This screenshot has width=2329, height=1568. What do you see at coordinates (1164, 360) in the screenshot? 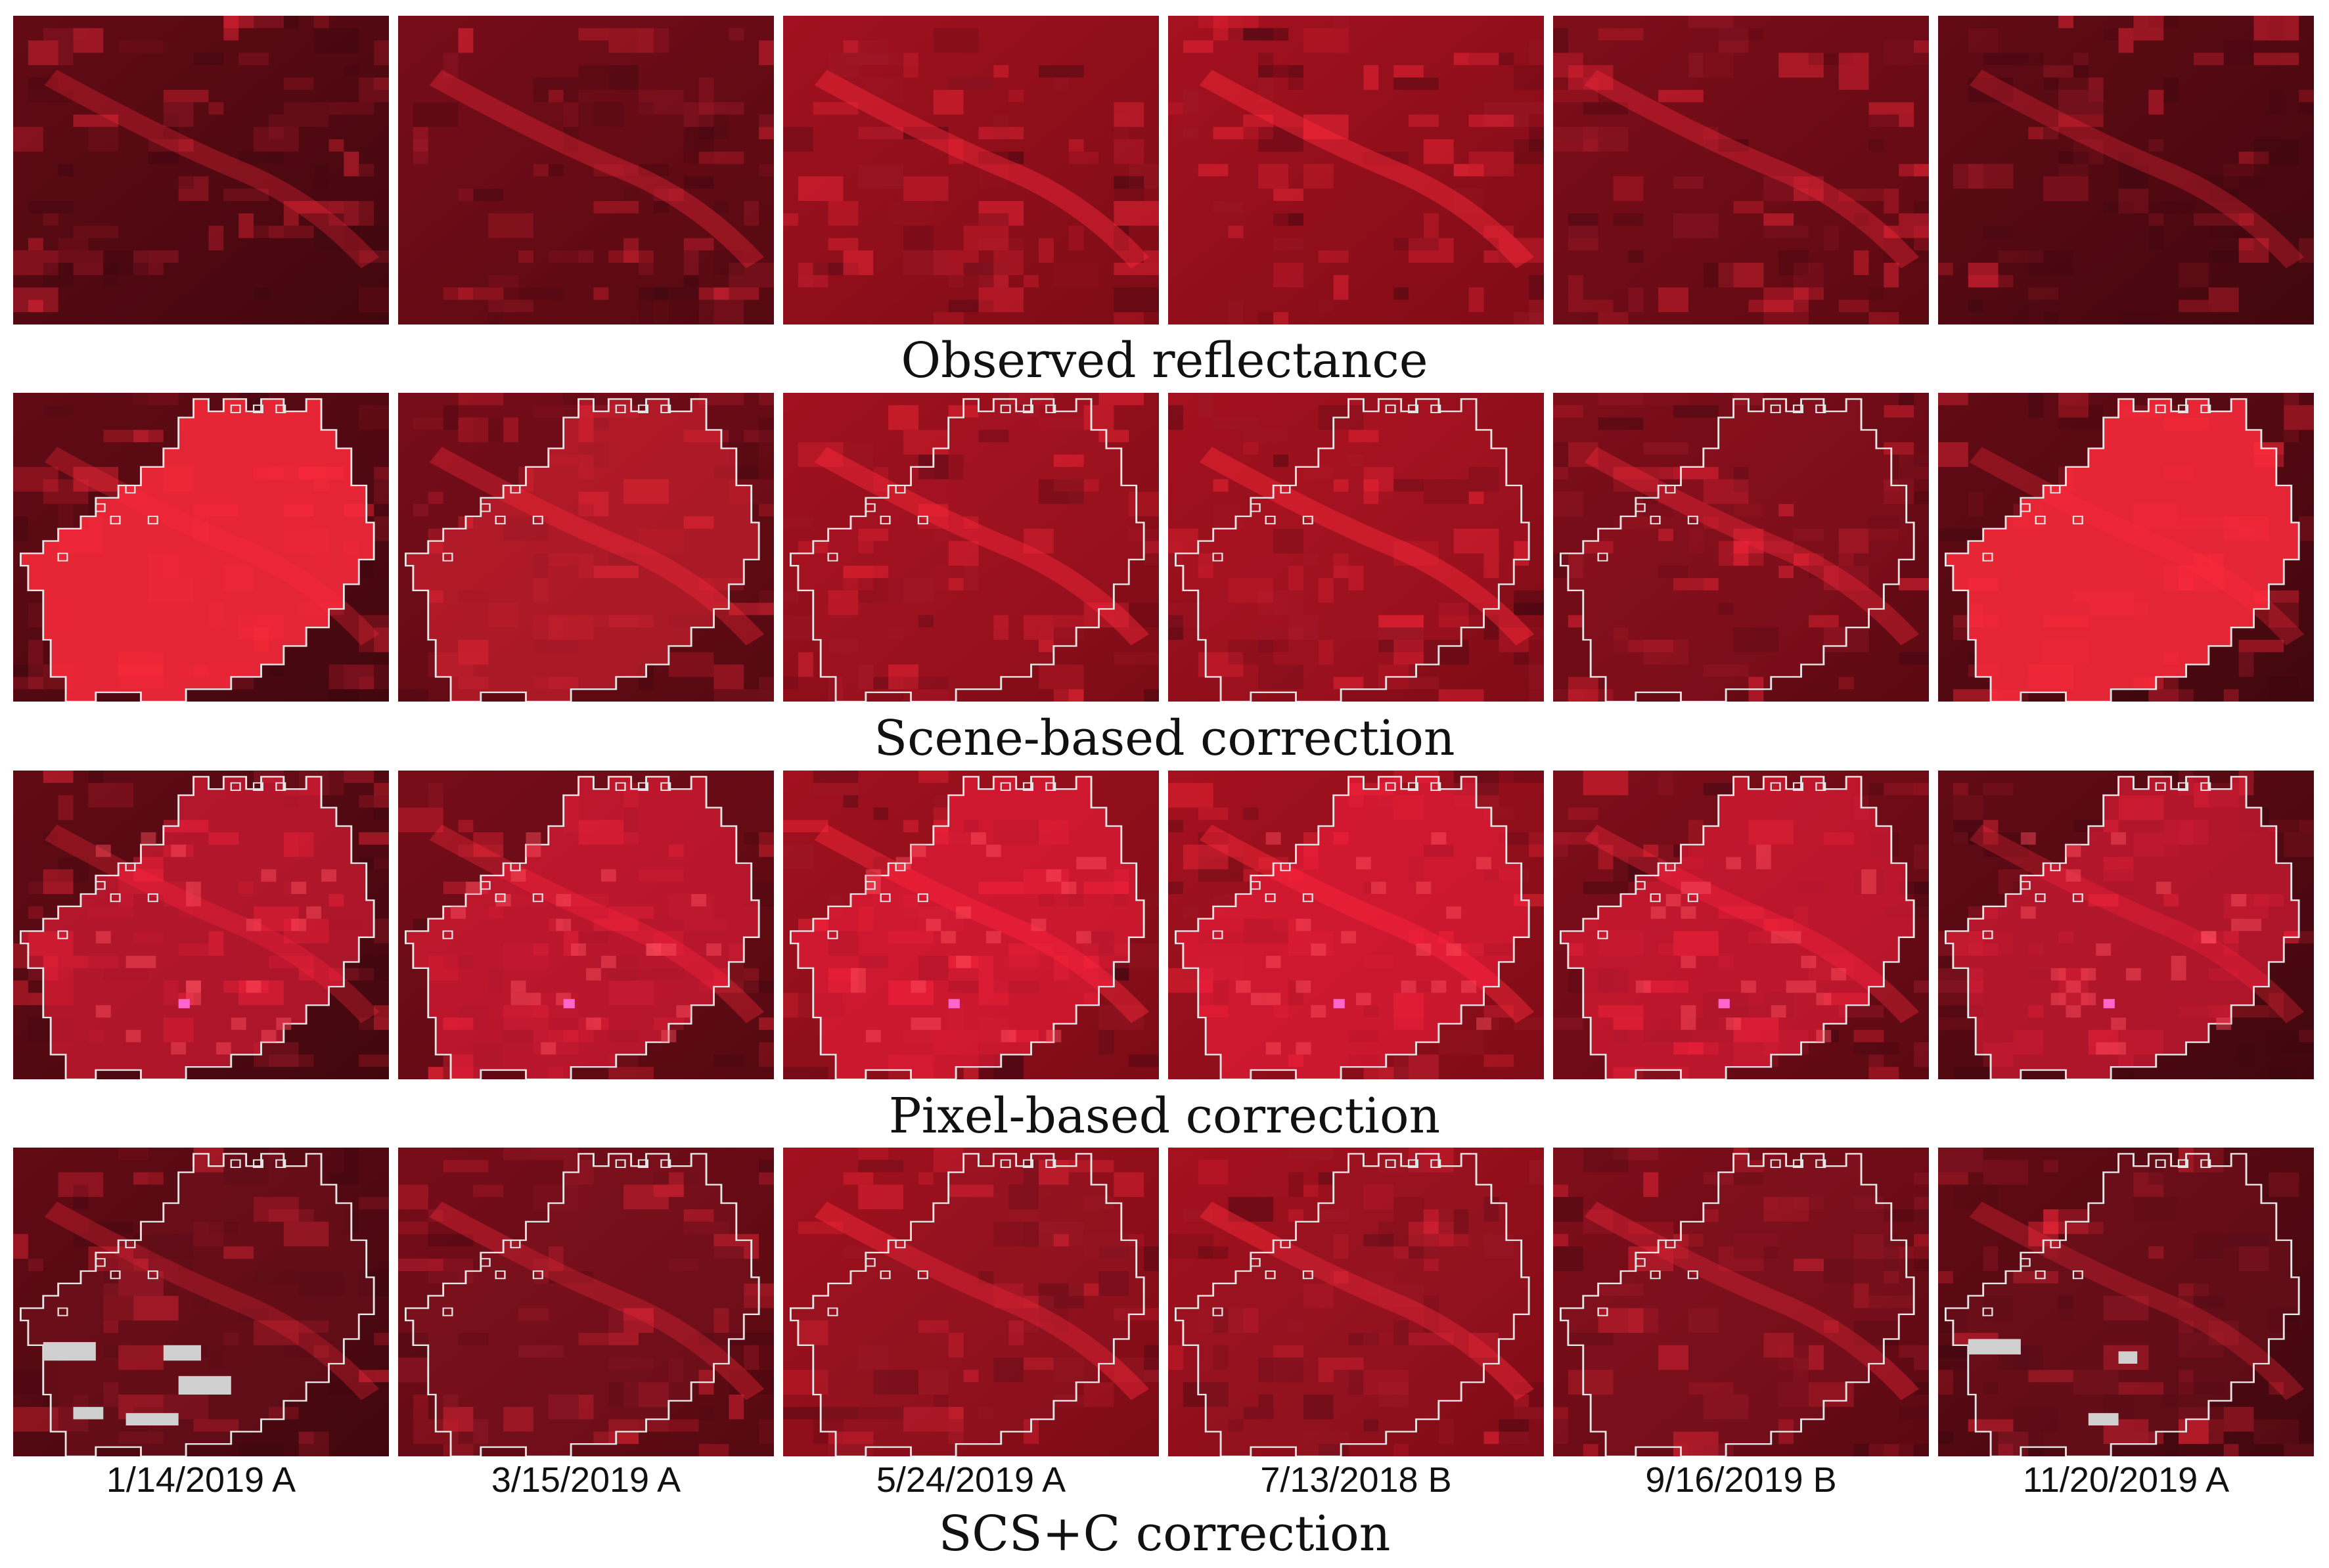
I see `caption-observed: Observed reflectance` at bounding box center [1164, 360].